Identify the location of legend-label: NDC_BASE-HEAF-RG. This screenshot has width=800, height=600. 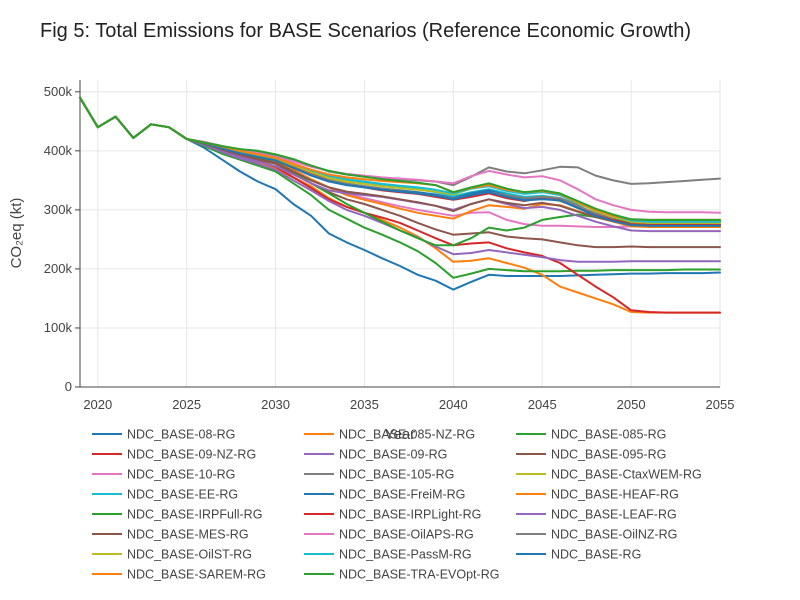
(615, 495).